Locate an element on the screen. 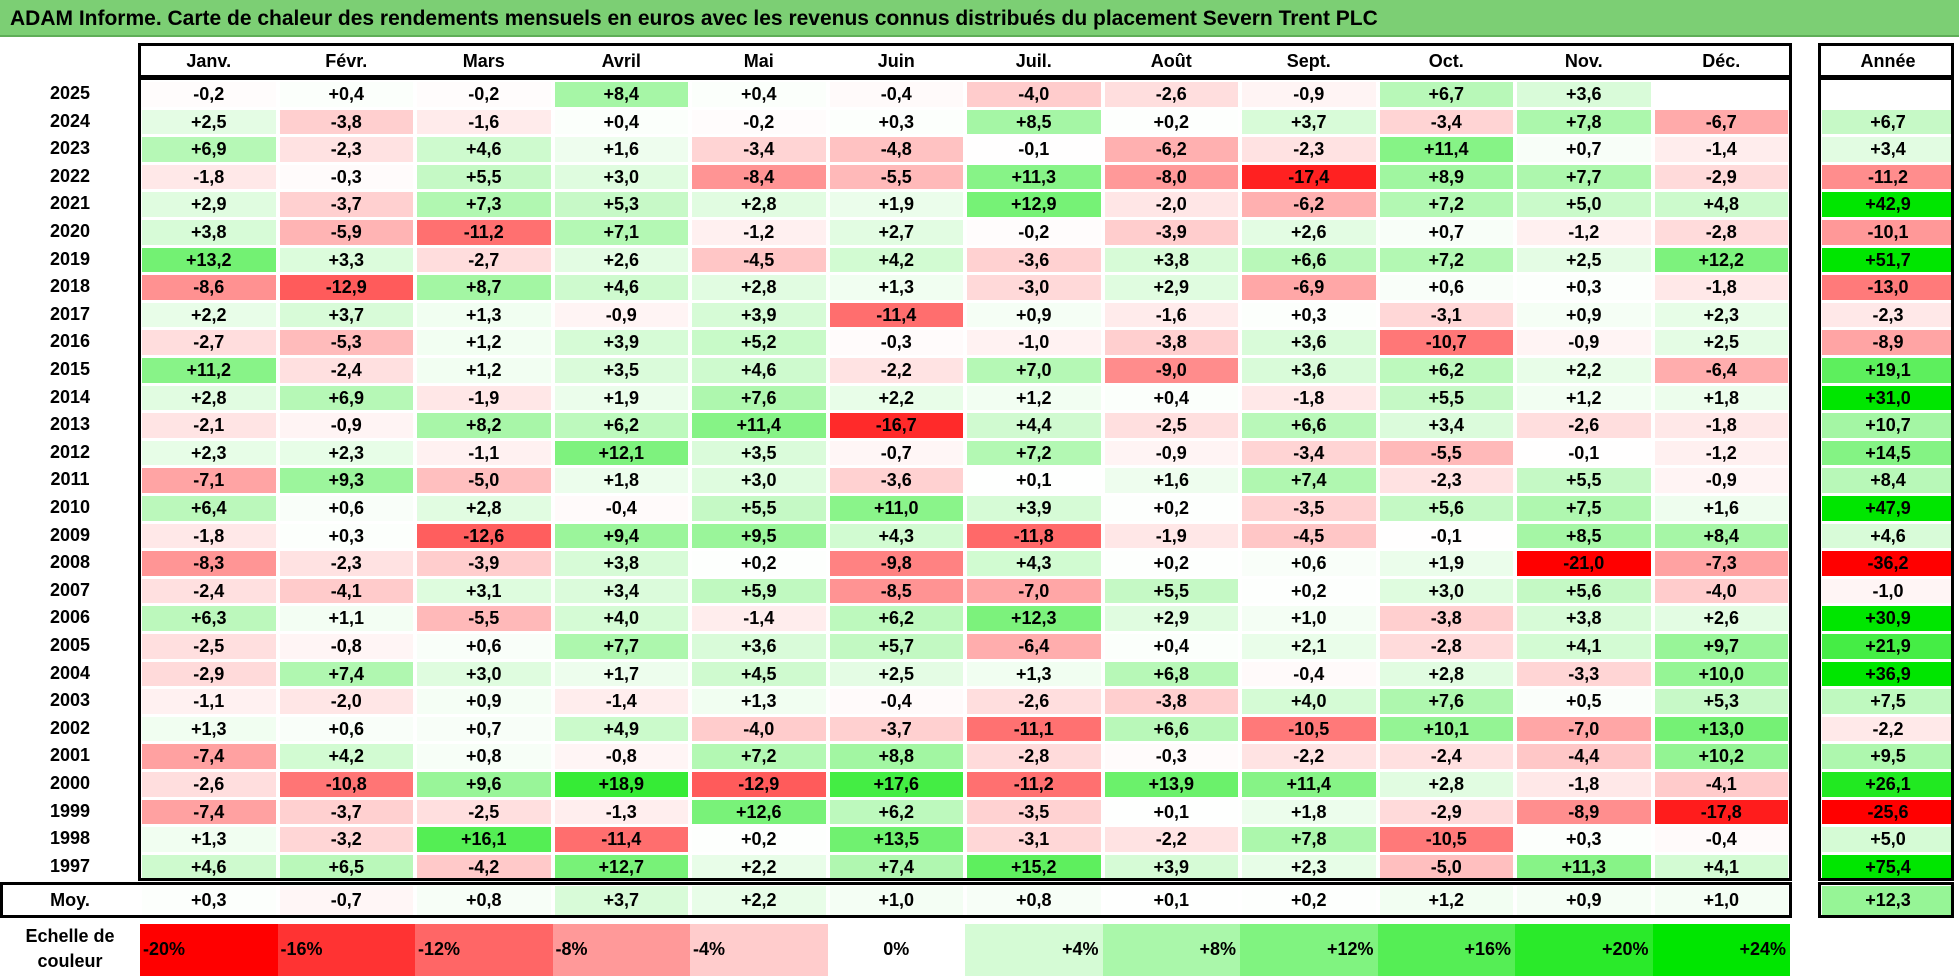 The image size is (1959, 978). heatmap-cell: +0,3 is located at coordinates (346, 536).